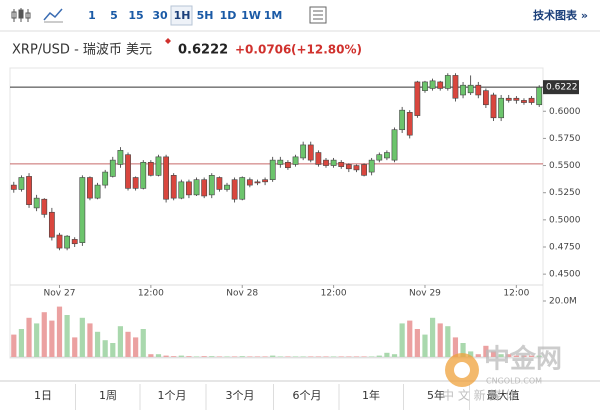  I want to click on range-tab: 1日, so click(43, 395).